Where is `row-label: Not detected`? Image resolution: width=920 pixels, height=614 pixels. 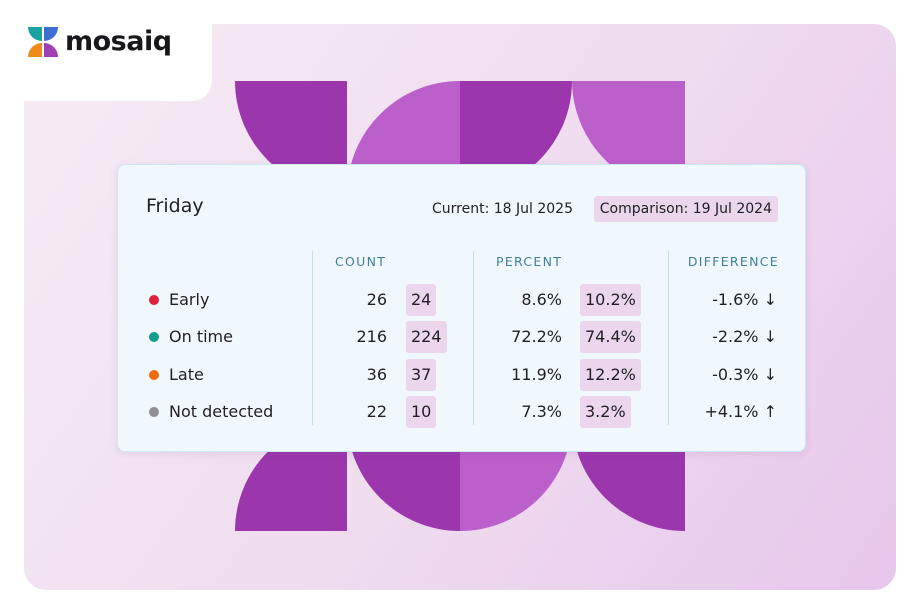 row-label: Not detected is located at coordinates (221, 411).